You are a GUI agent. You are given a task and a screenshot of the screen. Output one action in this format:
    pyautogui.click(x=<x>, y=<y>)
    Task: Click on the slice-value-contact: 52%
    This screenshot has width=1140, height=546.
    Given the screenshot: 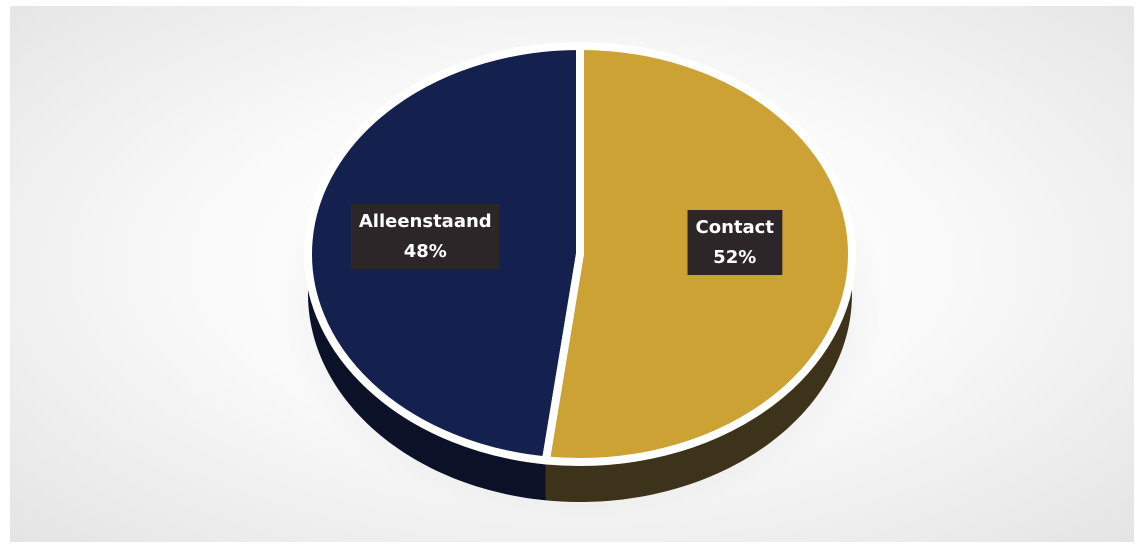 What is the action you would take?
    pyautogui.click(x=734, y=257)
    